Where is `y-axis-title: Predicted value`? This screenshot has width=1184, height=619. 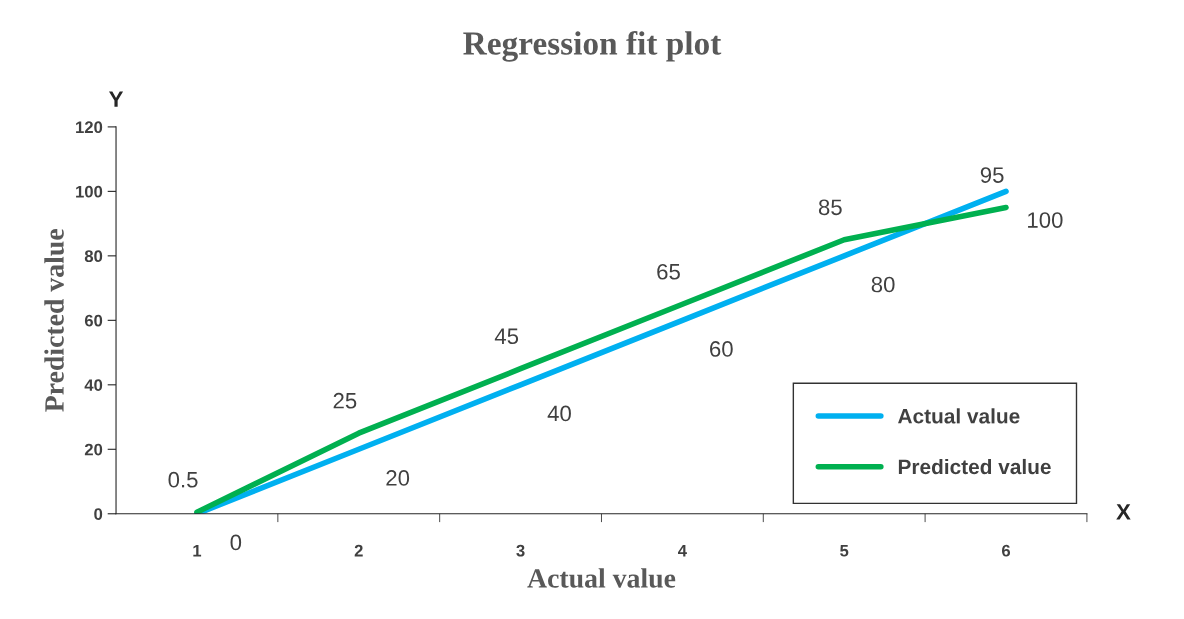
y-axis-title: Predicted value is located at coordinates (54, 320).